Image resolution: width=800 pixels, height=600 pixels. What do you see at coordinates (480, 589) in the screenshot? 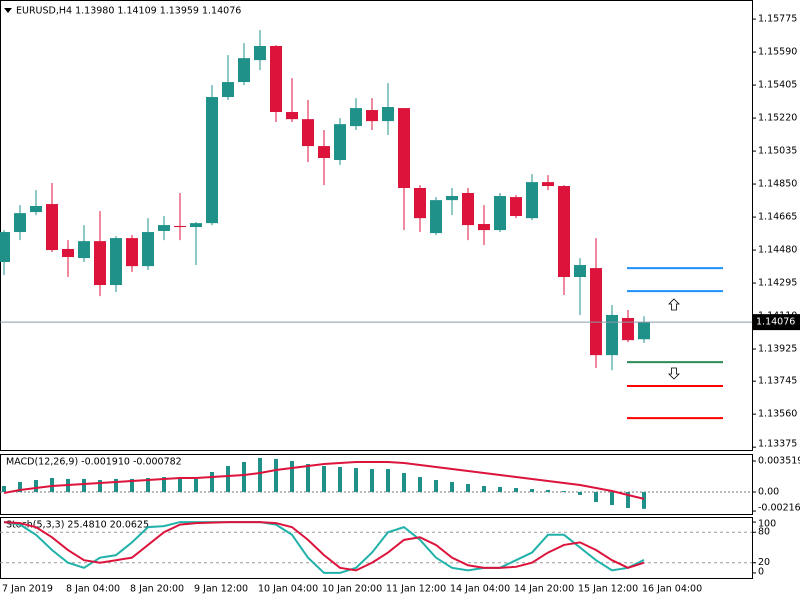
I see `x-tick-label: 14 Jan 04:00` at bounding box center [480, 589].